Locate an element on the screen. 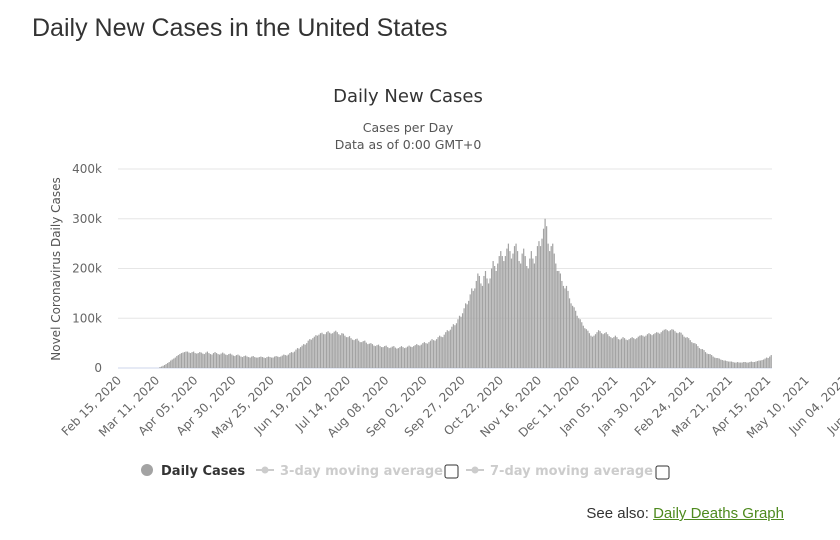  legend-checkbox-3-day-average is located at coordinates (451, 471).